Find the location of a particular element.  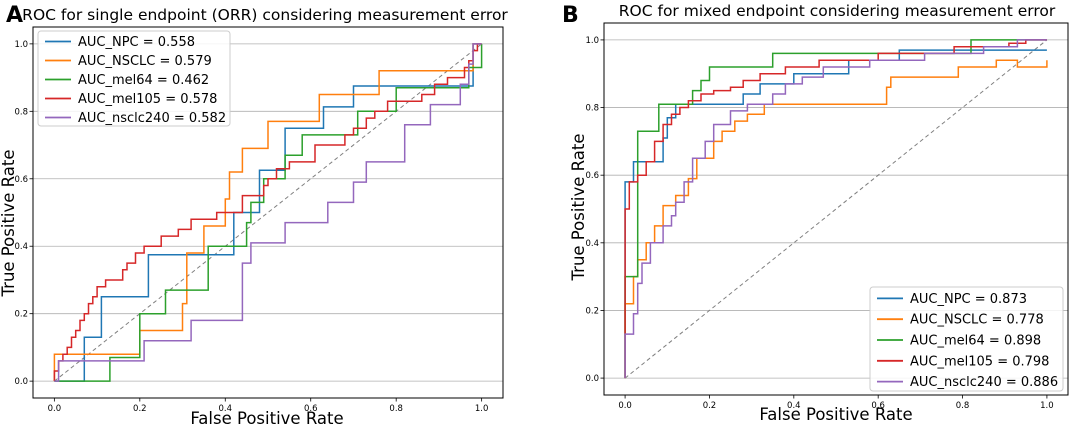

panel-b-legend is located at coordinates (966, 339).